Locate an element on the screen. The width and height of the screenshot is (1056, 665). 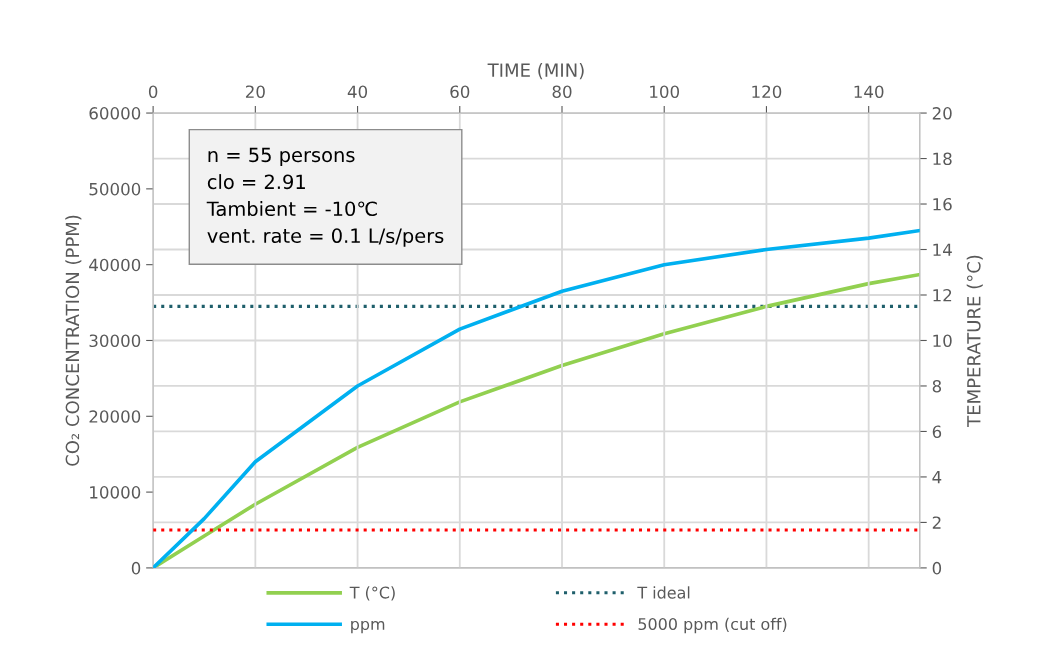
y-tick-label: 50000 is located at coordinates (115, 189).